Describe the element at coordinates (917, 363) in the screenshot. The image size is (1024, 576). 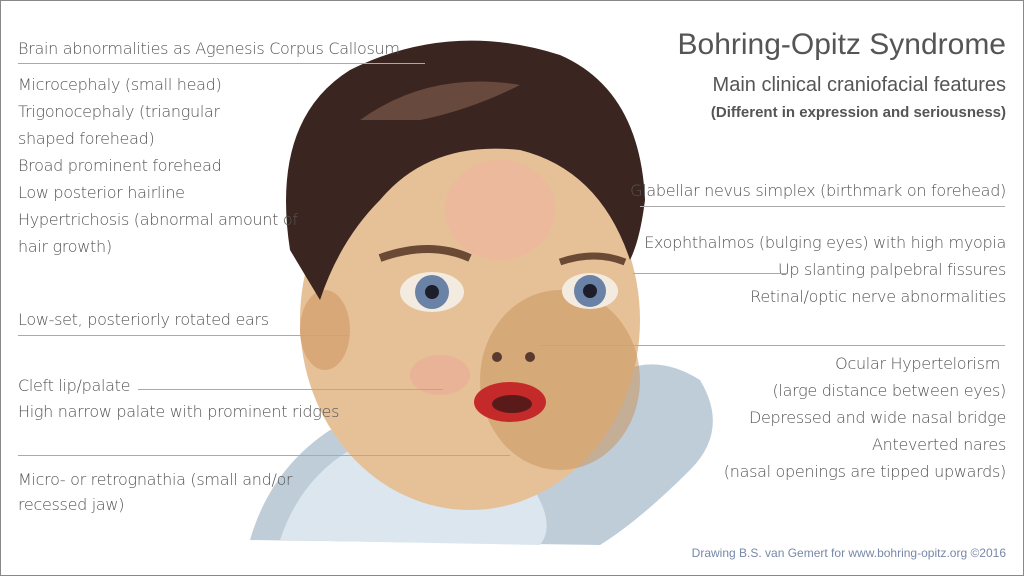
I see `feature-label: Ocular Hypertelorism` at that location.